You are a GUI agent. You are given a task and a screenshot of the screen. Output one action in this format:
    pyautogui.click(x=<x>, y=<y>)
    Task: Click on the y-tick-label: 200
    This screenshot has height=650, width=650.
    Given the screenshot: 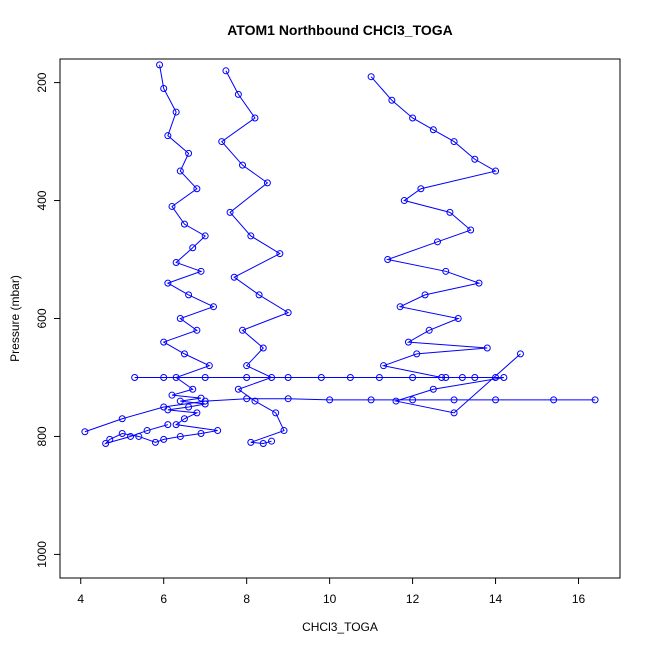 What is the action you would take?
    pyautogui.click(x=42, y=82)
    